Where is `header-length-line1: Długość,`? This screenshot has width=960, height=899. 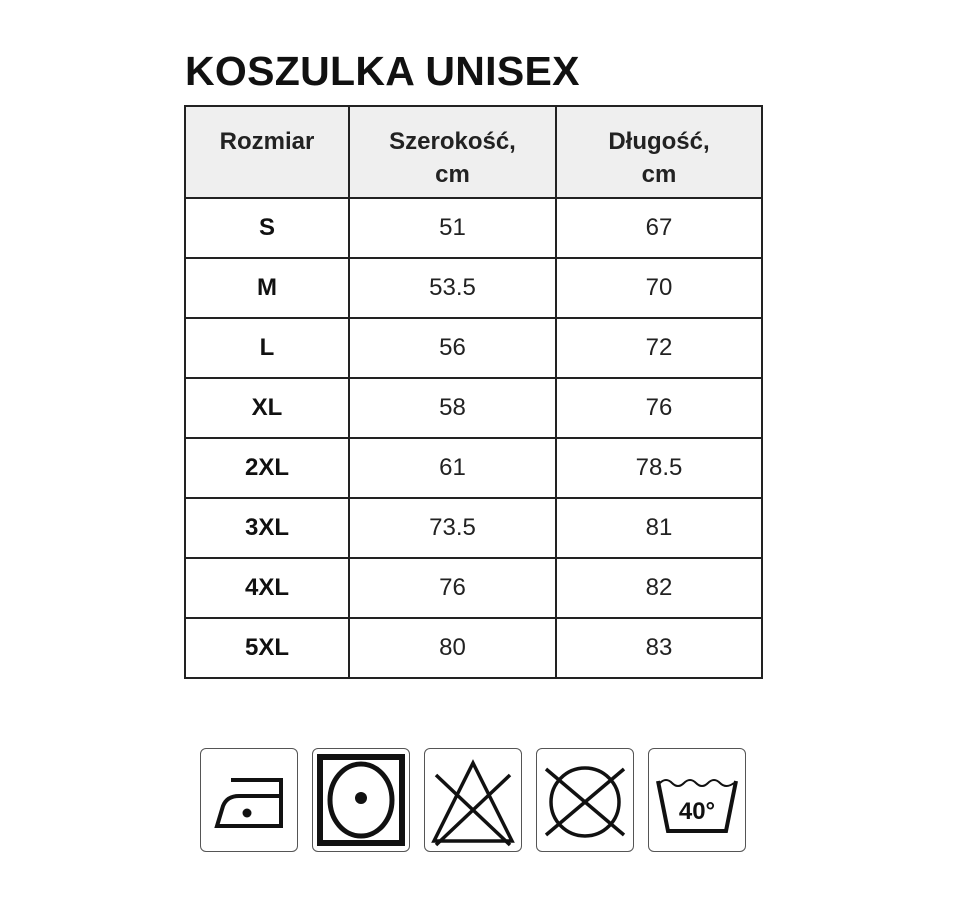 header-length-line1: Długość, is located at coordinates (659, 141).